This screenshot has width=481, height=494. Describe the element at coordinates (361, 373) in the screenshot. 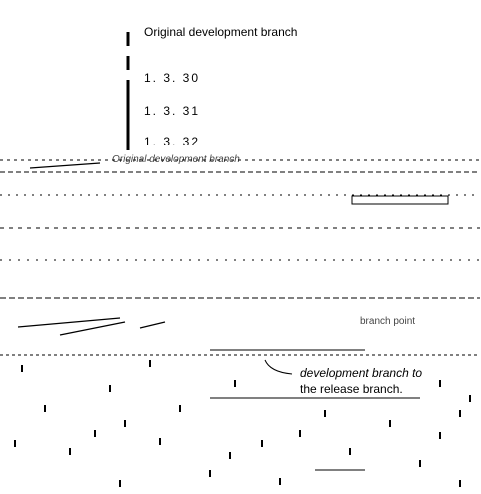

I see `note-line-1: development branch to` at that location.